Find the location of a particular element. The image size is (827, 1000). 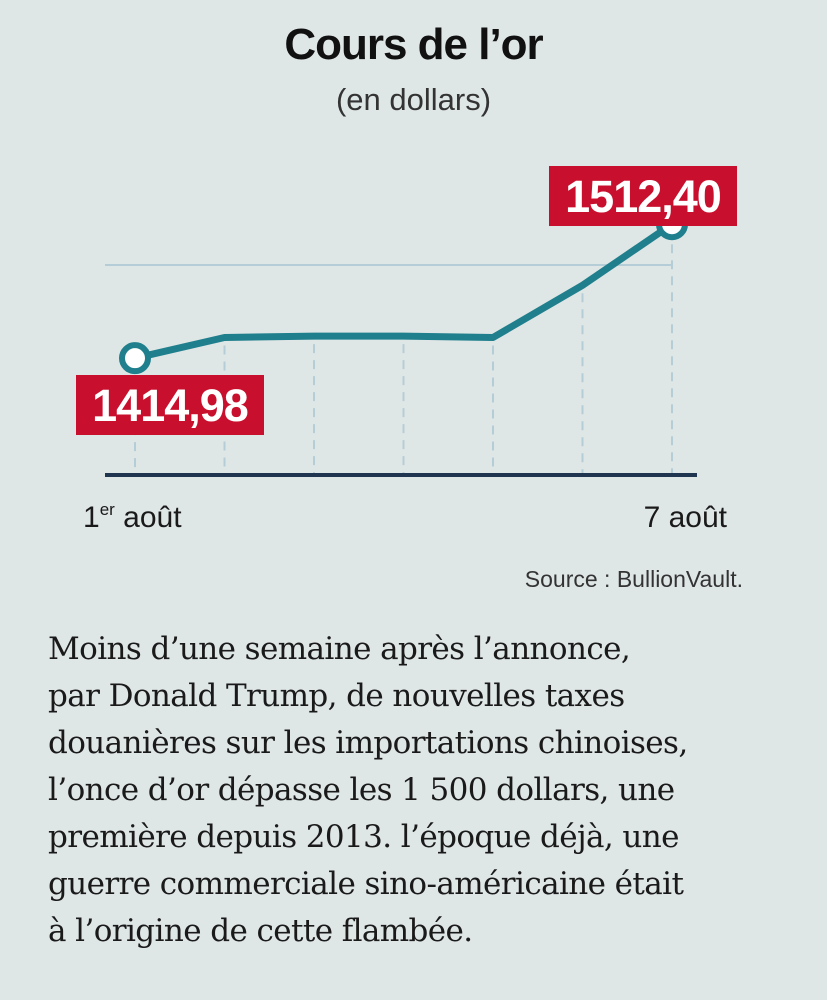

data-label: 1512,40 is located at coordinates (643, 196).